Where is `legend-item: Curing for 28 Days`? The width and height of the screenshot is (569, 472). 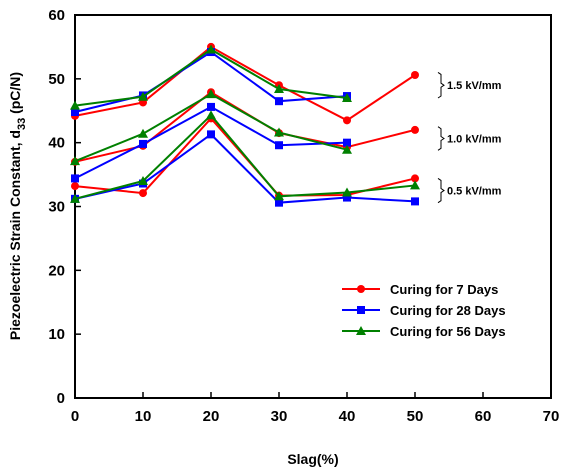 legend-item: Curing for 28 Days is located at coordinates (424, 310).